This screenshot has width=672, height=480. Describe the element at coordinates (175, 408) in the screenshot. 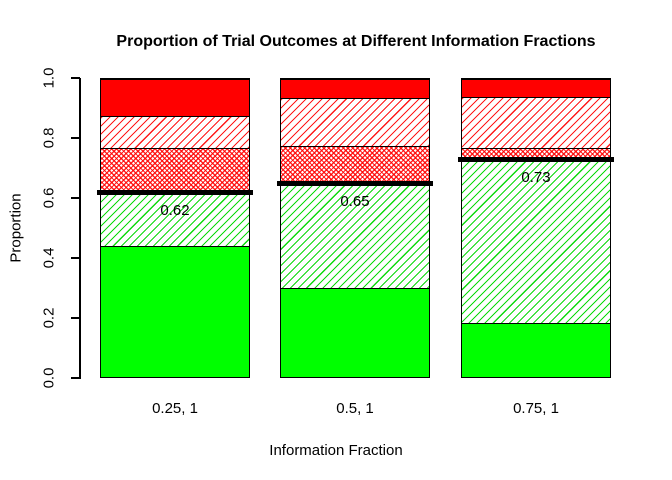

I see `x-tick-label: 0.25, 1` at that location.